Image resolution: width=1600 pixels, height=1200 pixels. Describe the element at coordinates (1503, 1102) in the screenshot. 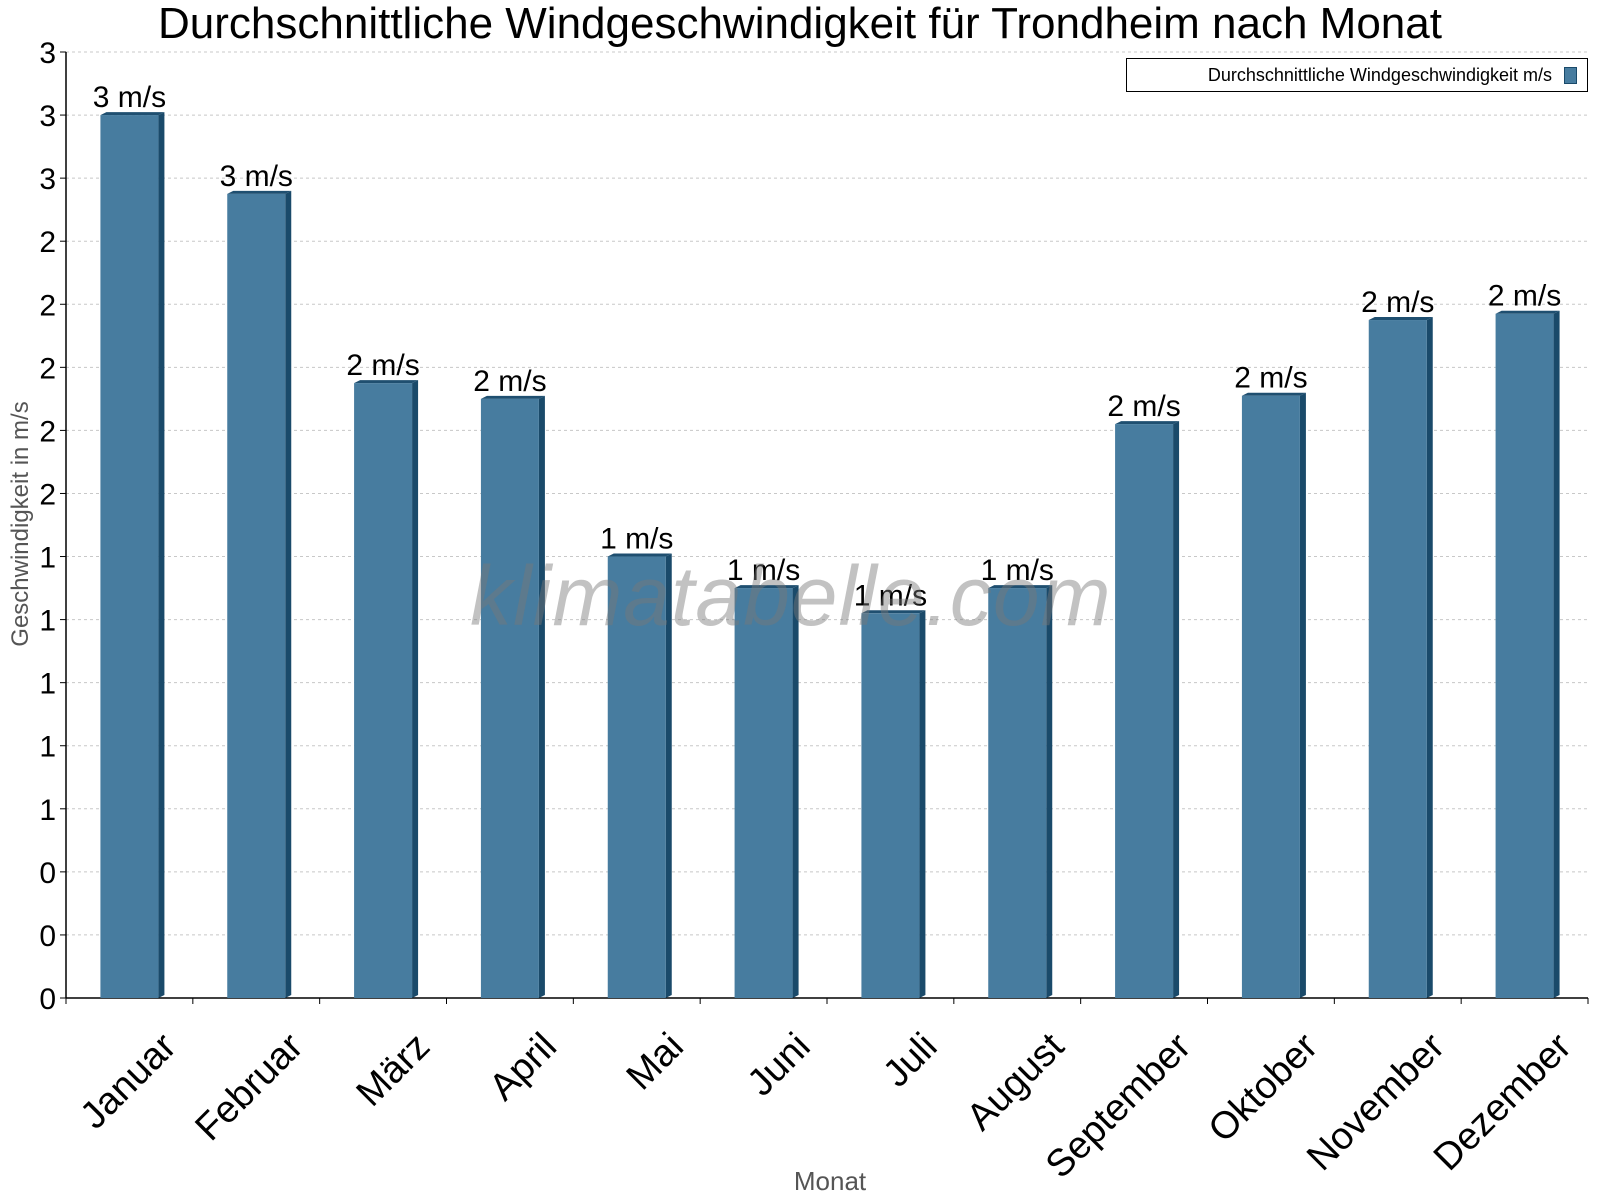

I see `x-tick-label: Dezember` at that location.